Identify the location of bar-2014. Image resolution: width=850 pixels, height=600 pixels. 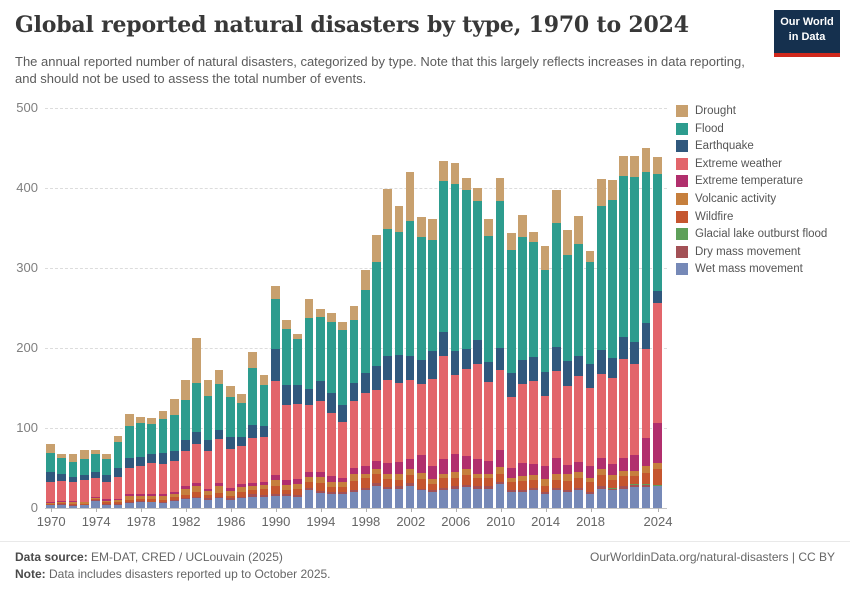
(545, 377).